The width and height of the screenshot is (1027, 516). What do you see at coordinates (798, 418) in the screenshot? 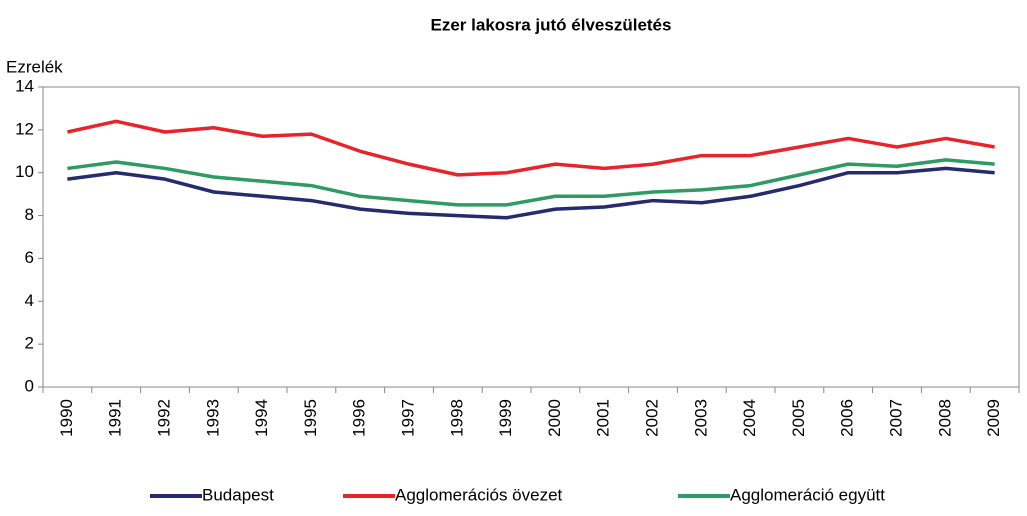
I see `x-tick-label: 2005` at bounding box center [798, 418].